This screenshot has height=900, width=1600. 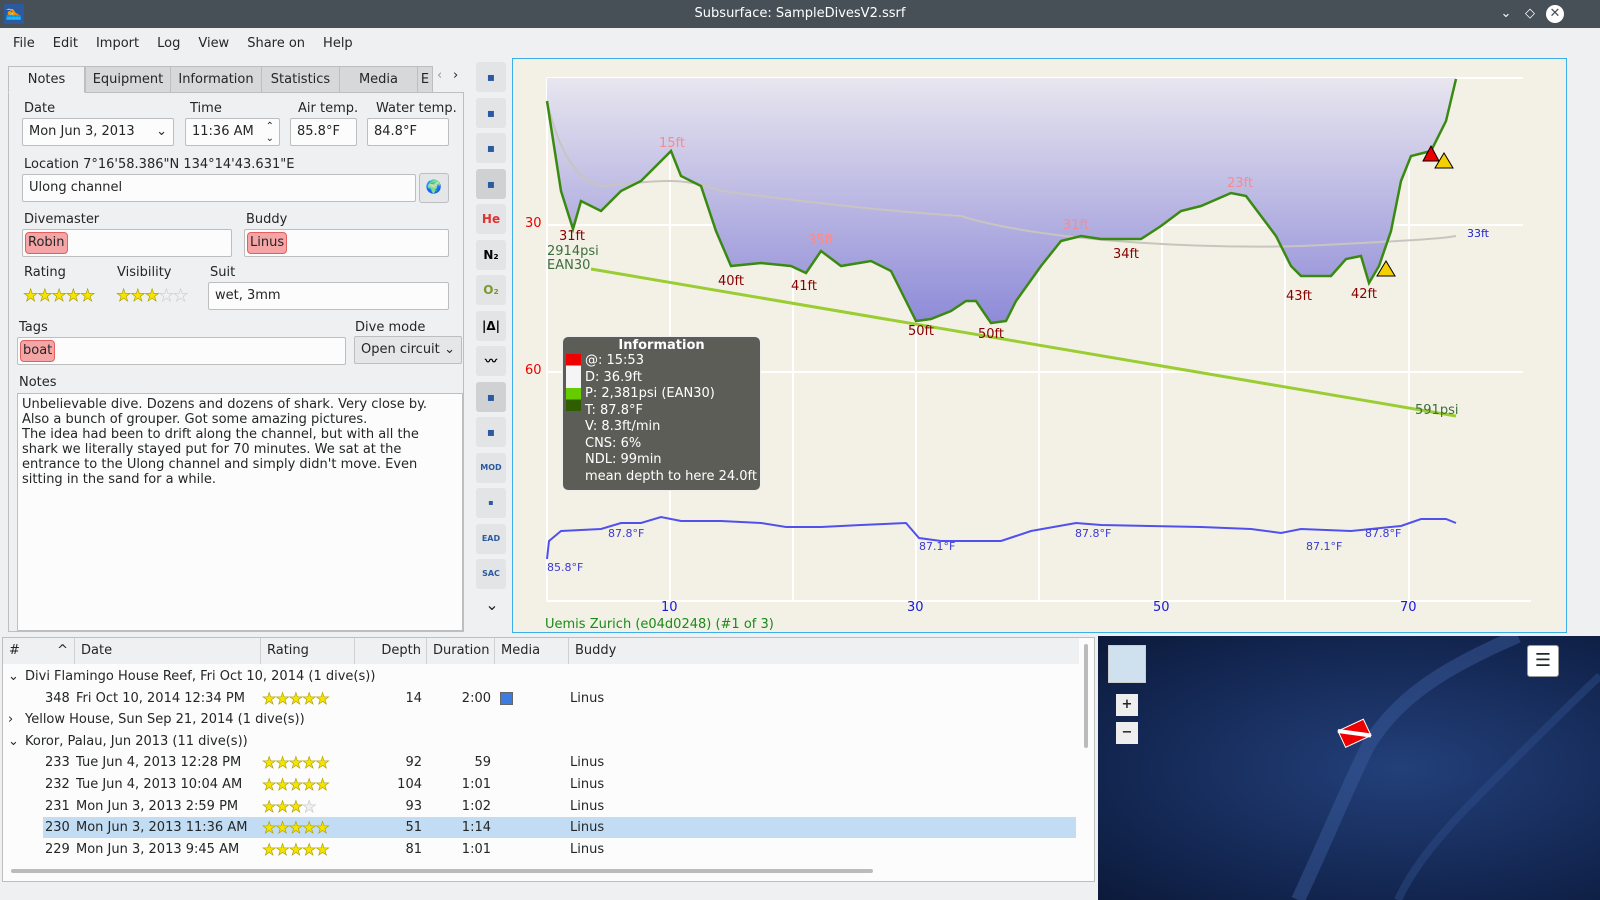 What do you see at coordinates (1530, 13) in the screenshot?
I see `maximize-button: ◇` at bounding box center [1530, 13].